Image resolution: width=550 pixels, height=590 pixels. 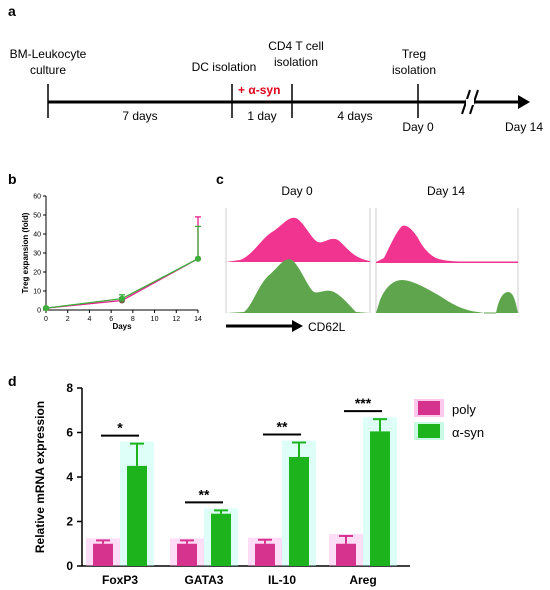 What do you see at coordinates (111, 319) in the screenshot?
I see `b-xtick-label: 6` at bounding box center [111, 319].